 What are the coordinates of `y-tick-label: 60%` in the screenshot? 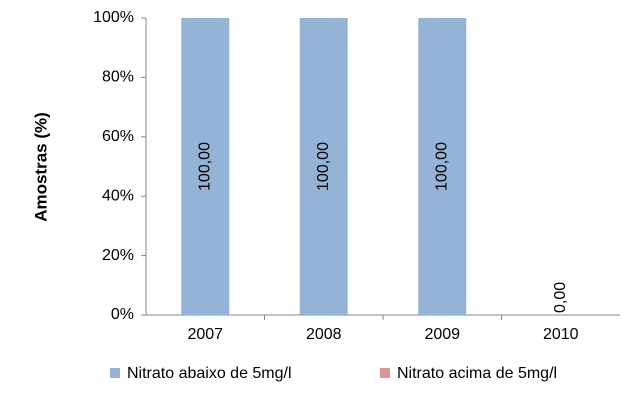 It's located at (118, 136).